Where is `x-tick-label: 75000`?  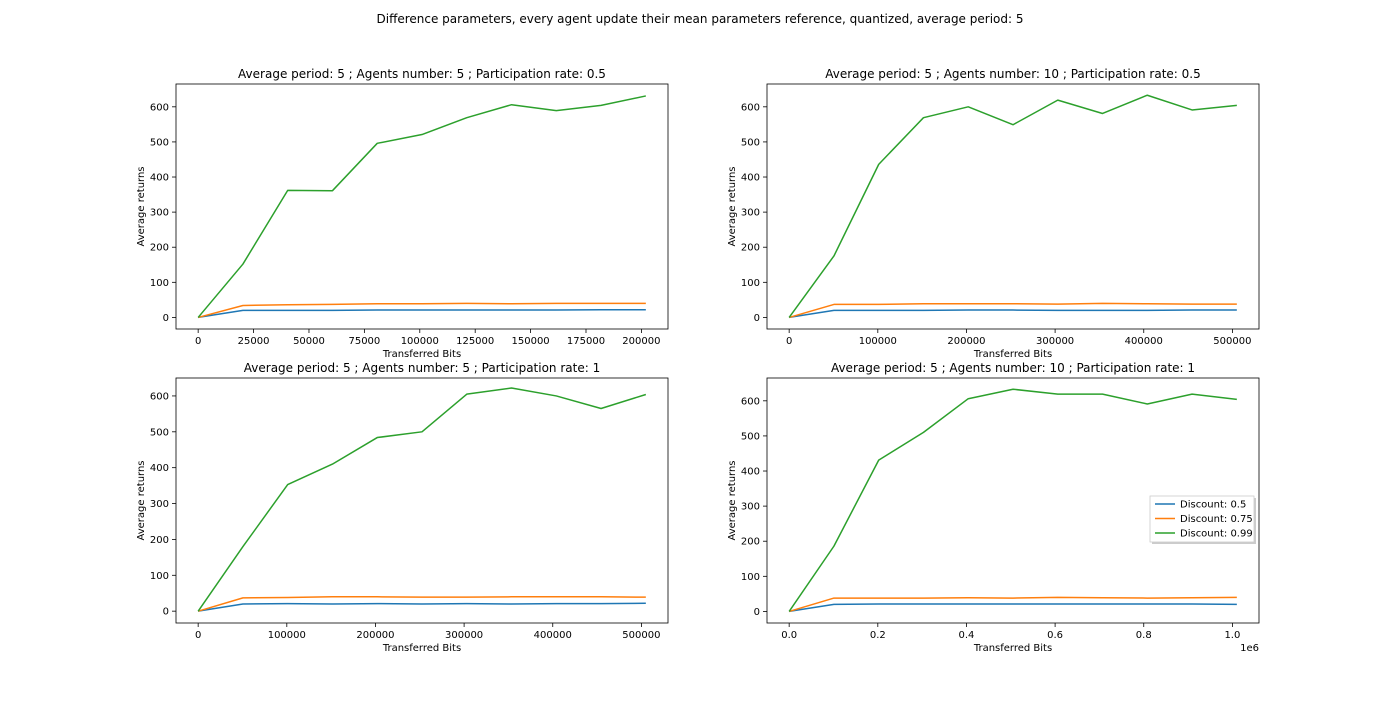
x-tick-label: 75000 is located at coordinates (364, 341).